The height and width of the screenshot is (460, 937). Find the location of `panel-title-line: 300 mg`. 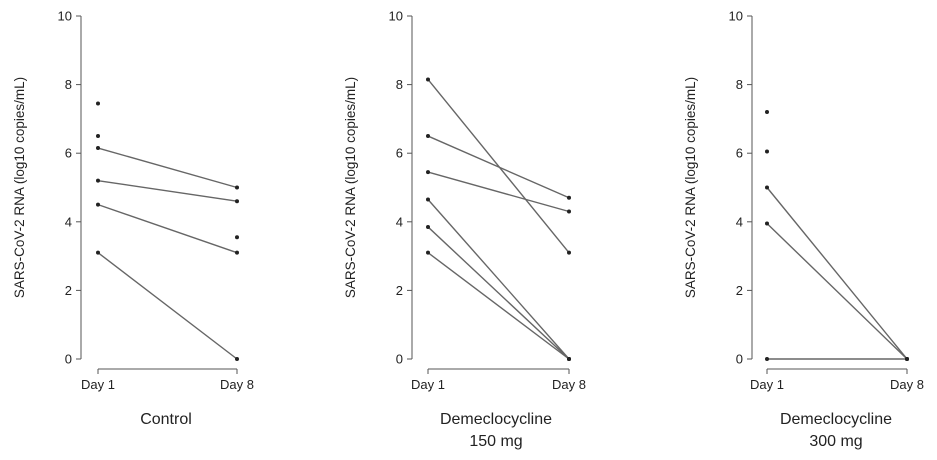

panel-title-line: 300 mg is located at coordinates (835, 441).